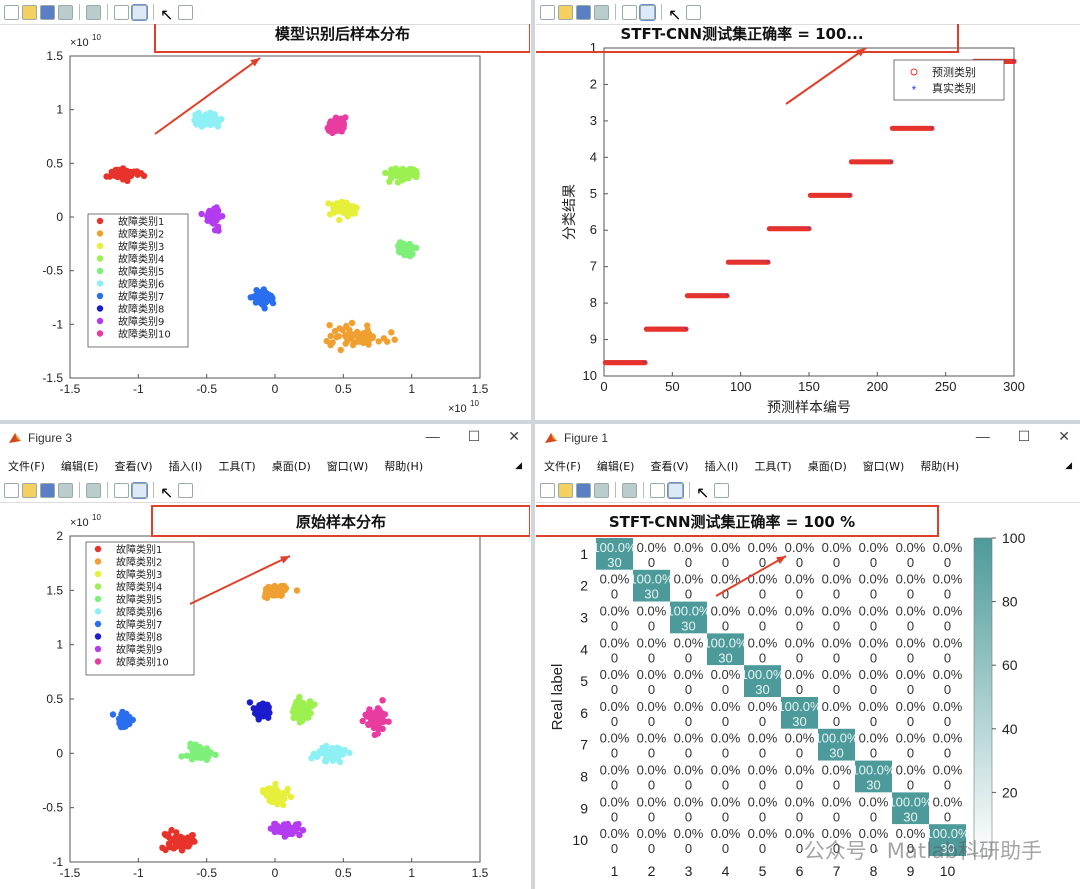  Describe the element at coordinates (603, 386) in the screenshot. I see `x-tick-label: 0` at that location.